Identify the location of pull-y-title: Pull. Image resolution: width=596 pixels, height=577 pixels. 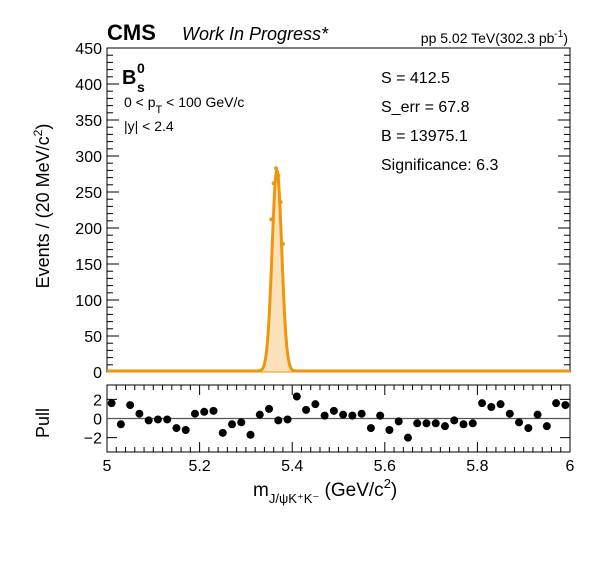
(43, 423).